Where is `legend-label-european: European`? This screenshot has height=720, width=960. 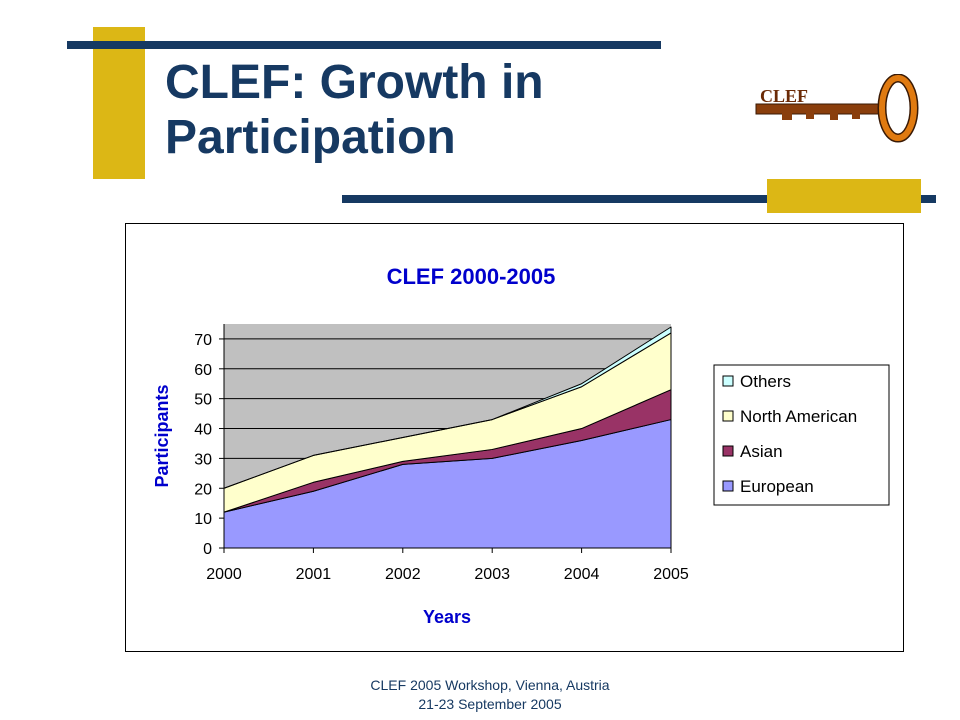
legend-label-european: European is located at coordinates (777, 486).